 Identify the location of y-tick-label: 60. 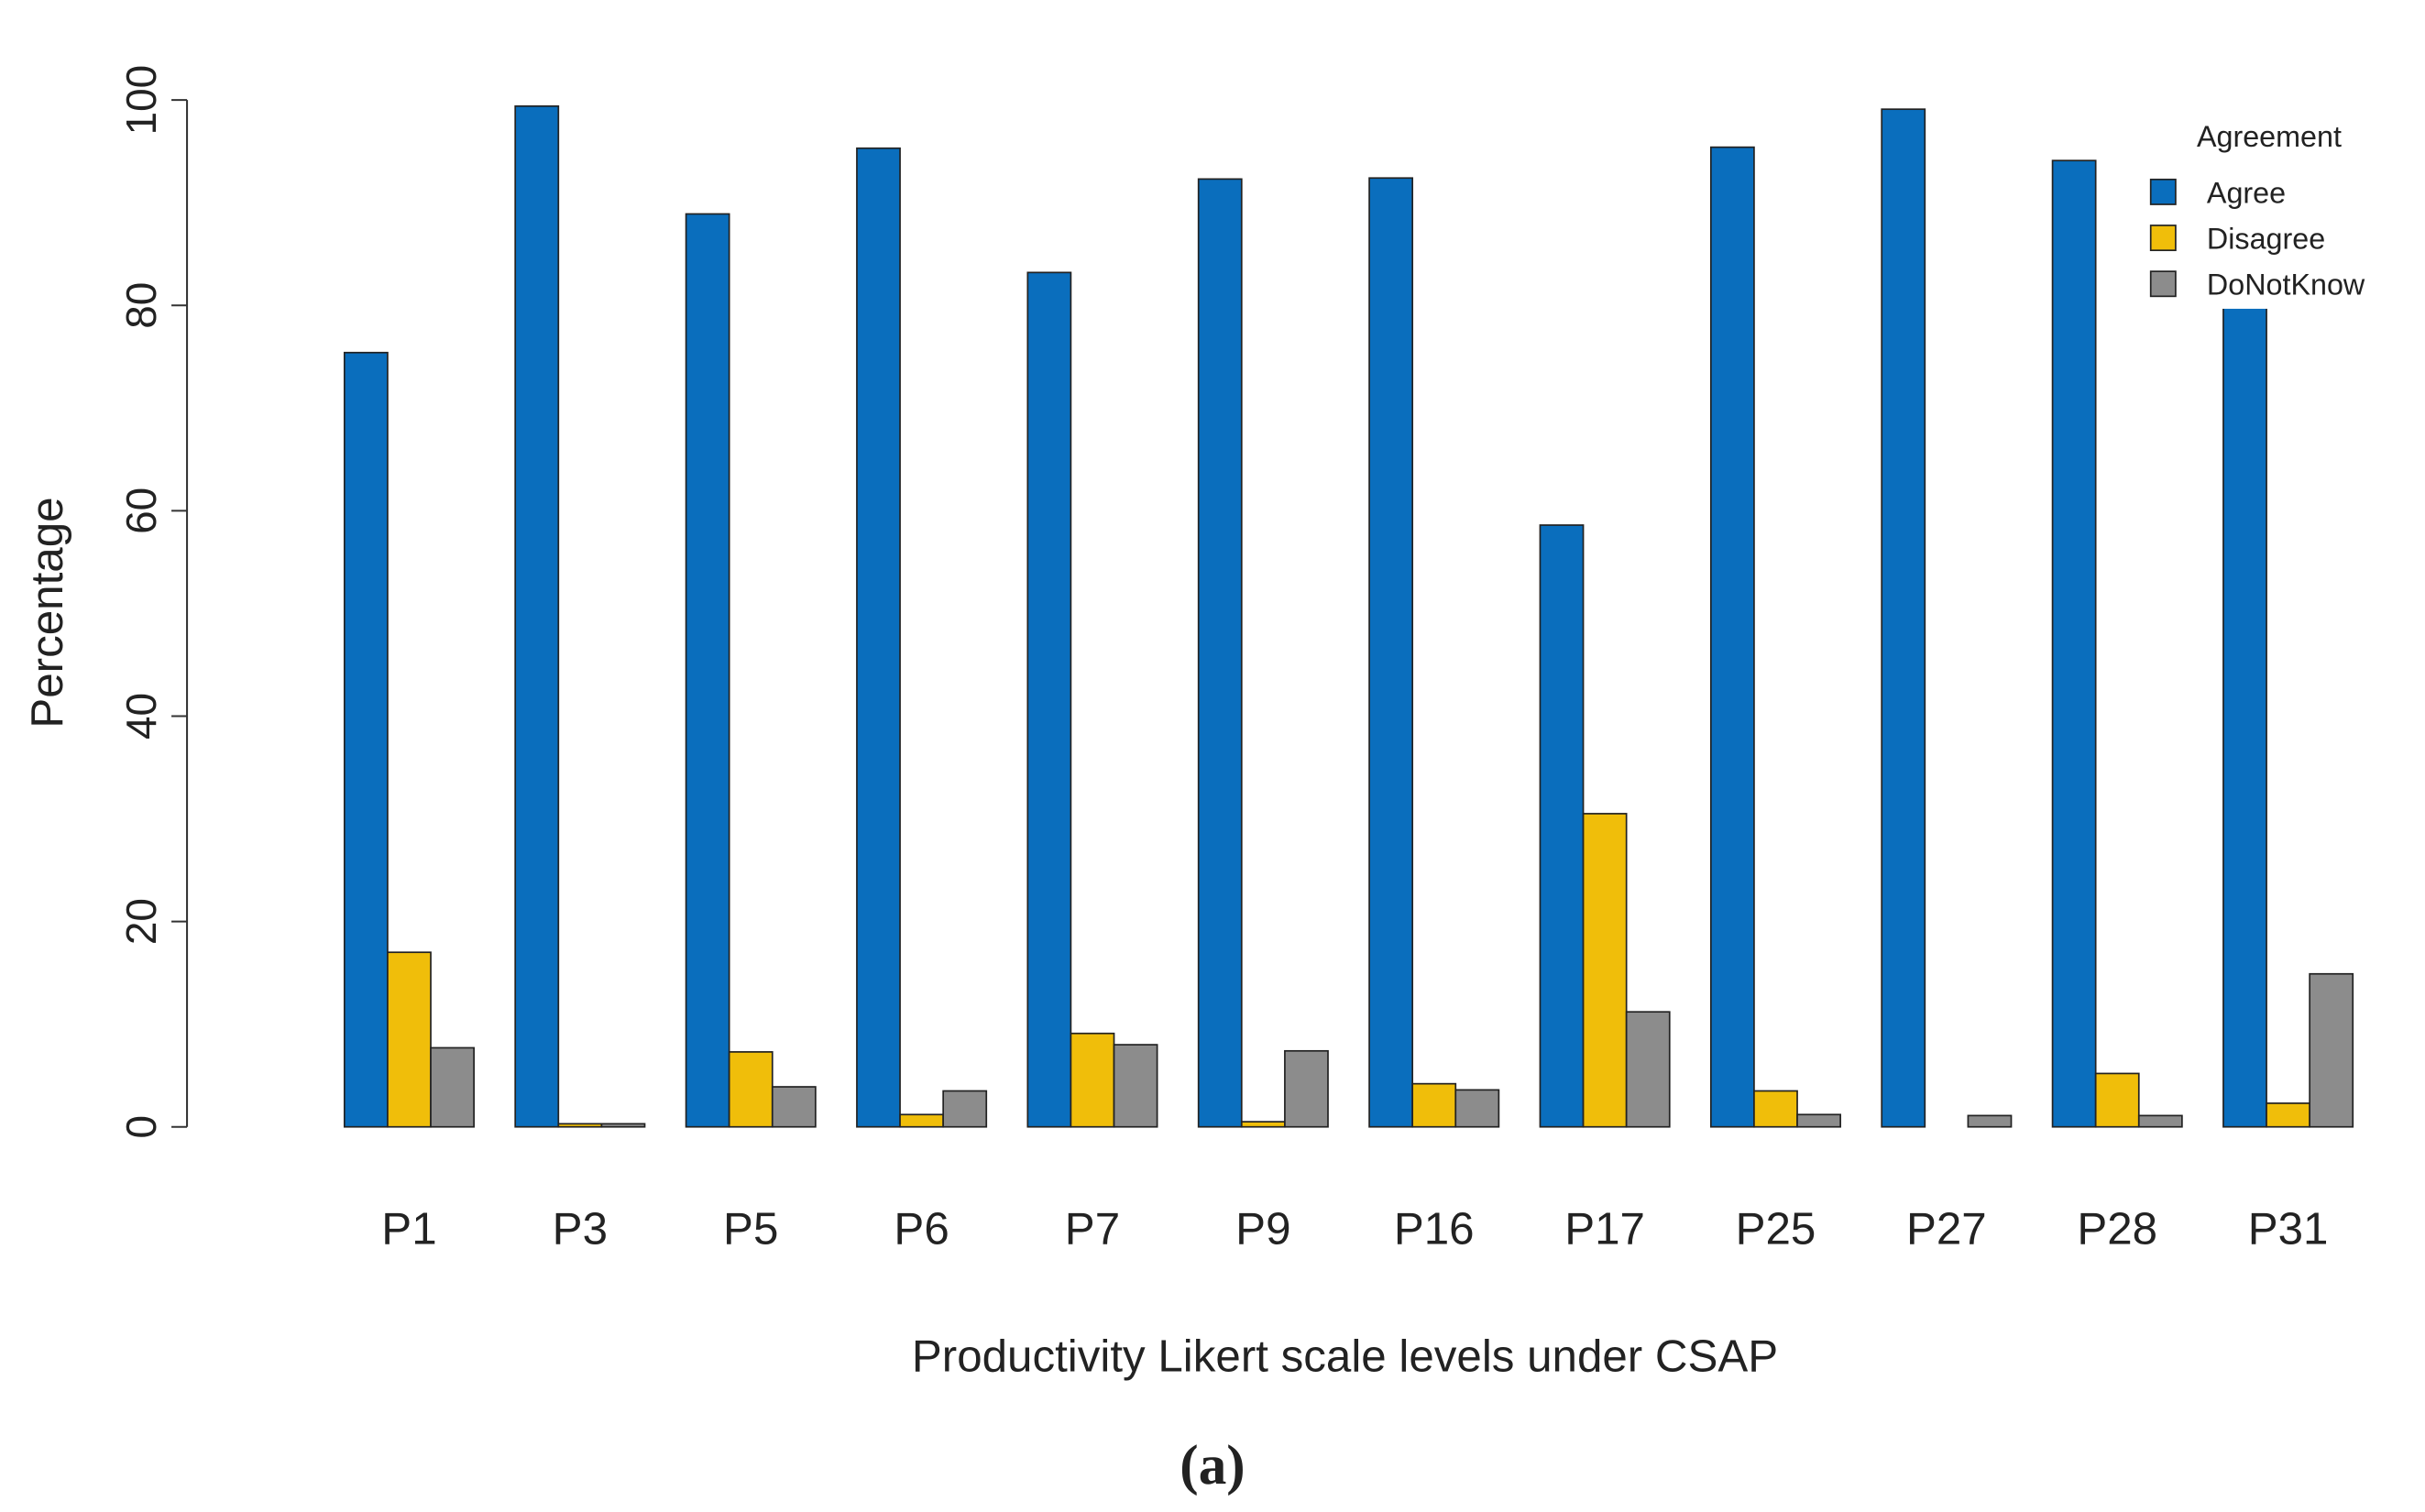
(141, 511).